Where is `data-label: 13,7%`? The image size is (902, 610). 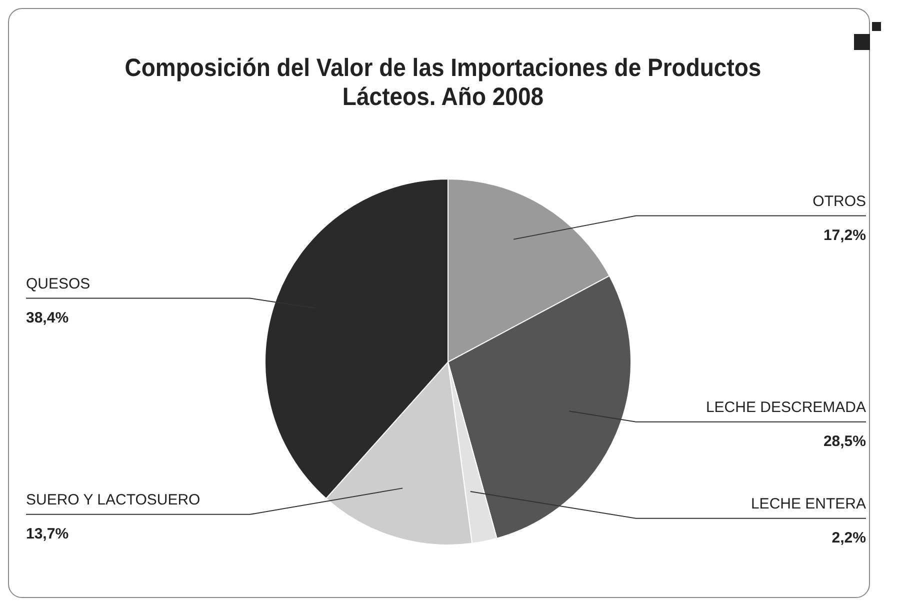 data-label: 13,7% is located at coordinates (47, 533).